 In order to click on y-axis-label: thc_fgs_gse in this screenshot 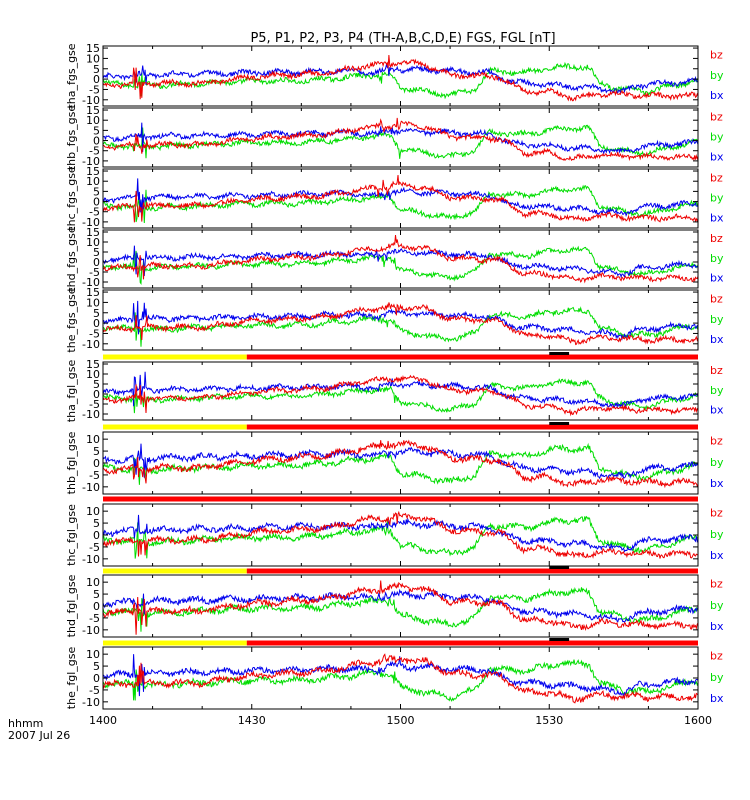, I will do `click(71, 198)`.